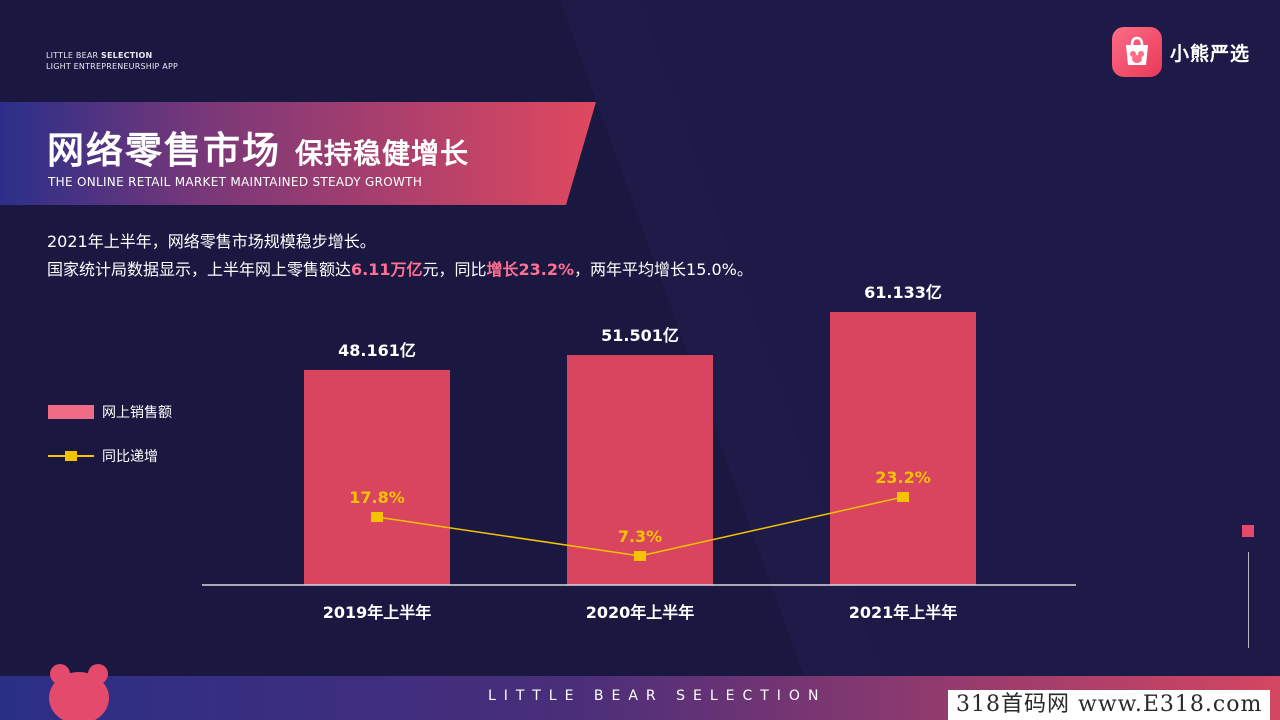  I want to click on desc-text-e: ，两年平均增长15.0%。, so click(663, 269).